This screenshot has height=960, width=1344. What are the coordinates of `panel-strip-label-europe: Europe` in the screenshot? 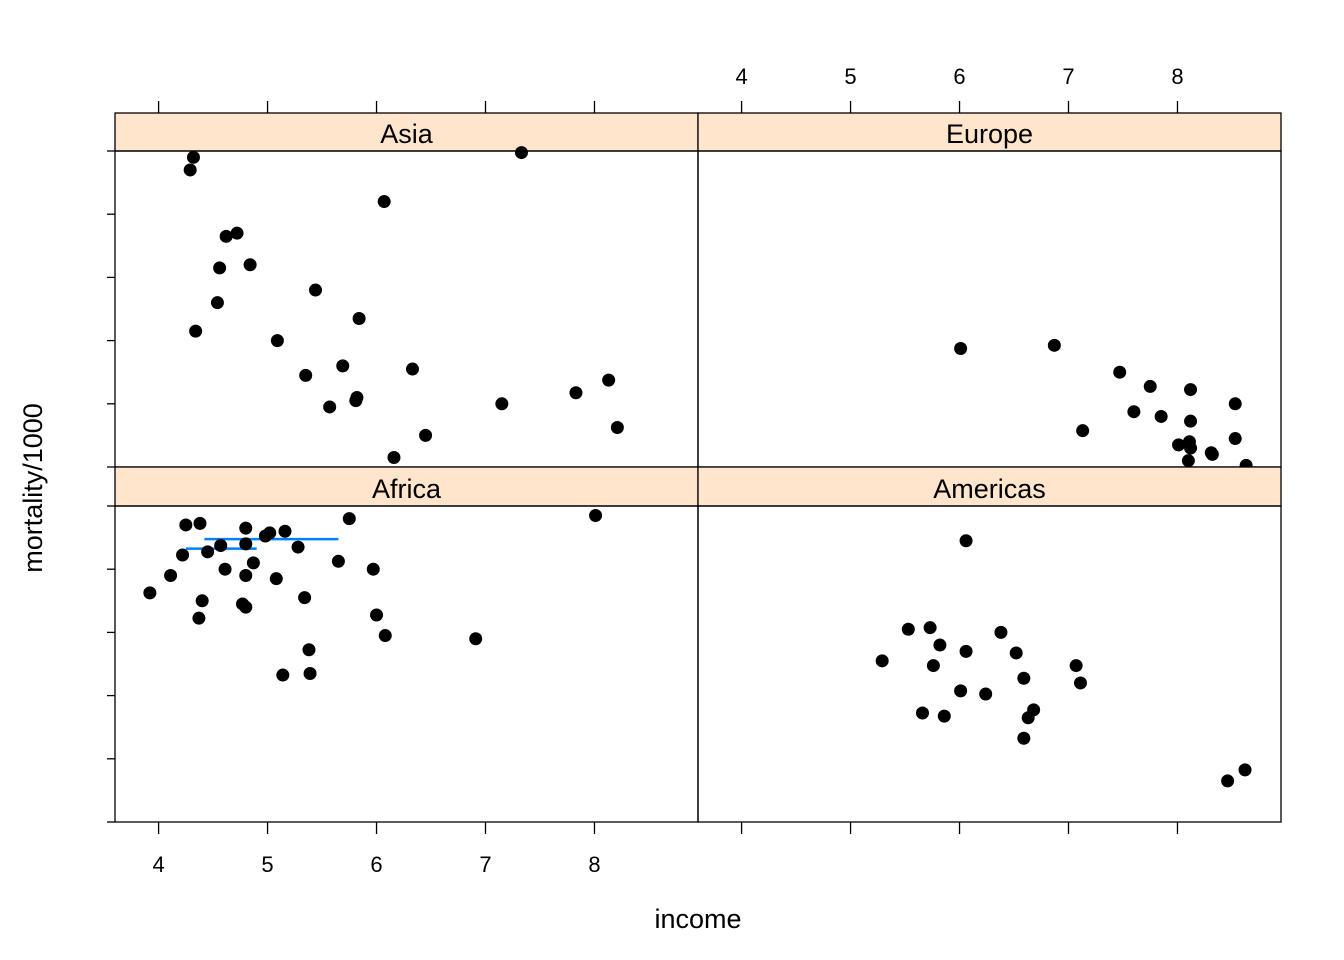 It's located at (989, 134).